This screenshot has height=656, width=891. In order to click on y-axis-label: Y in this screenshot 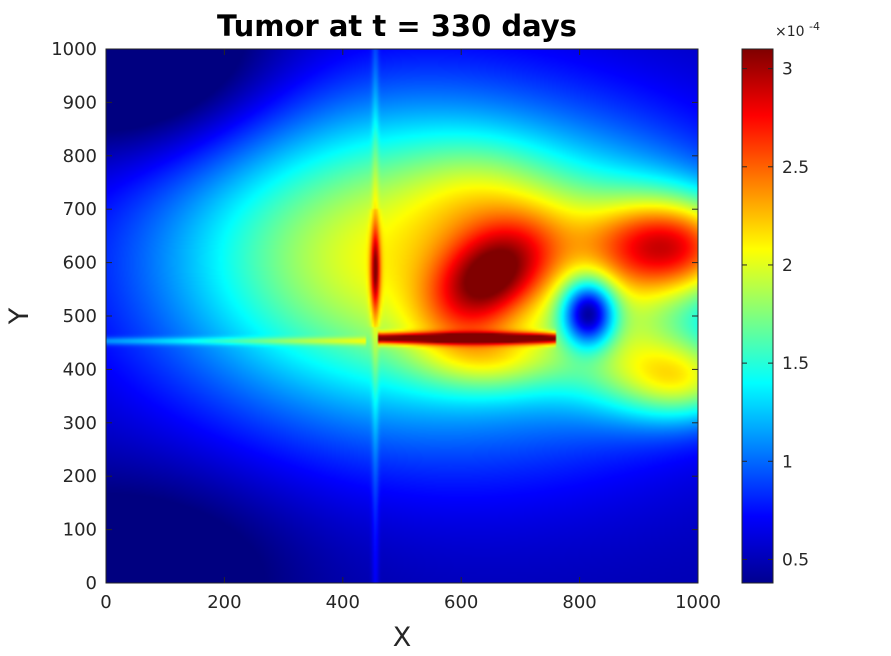, I will do `click(19, 316)`.